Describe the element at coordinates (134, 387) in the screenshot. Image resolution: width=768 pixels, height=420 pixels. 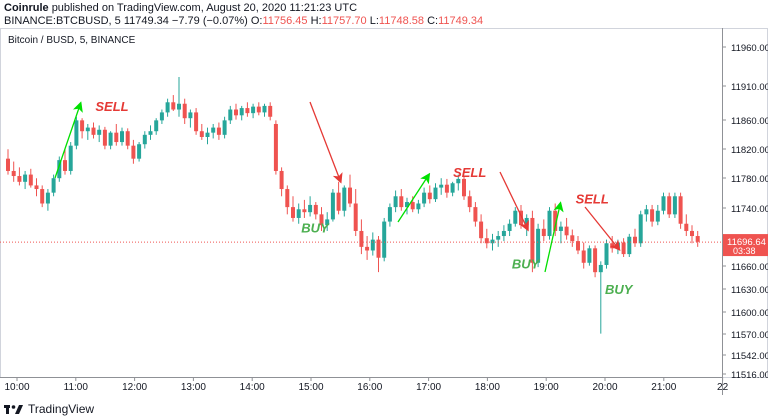
I see `x-tick-label: 12:00` at that location.